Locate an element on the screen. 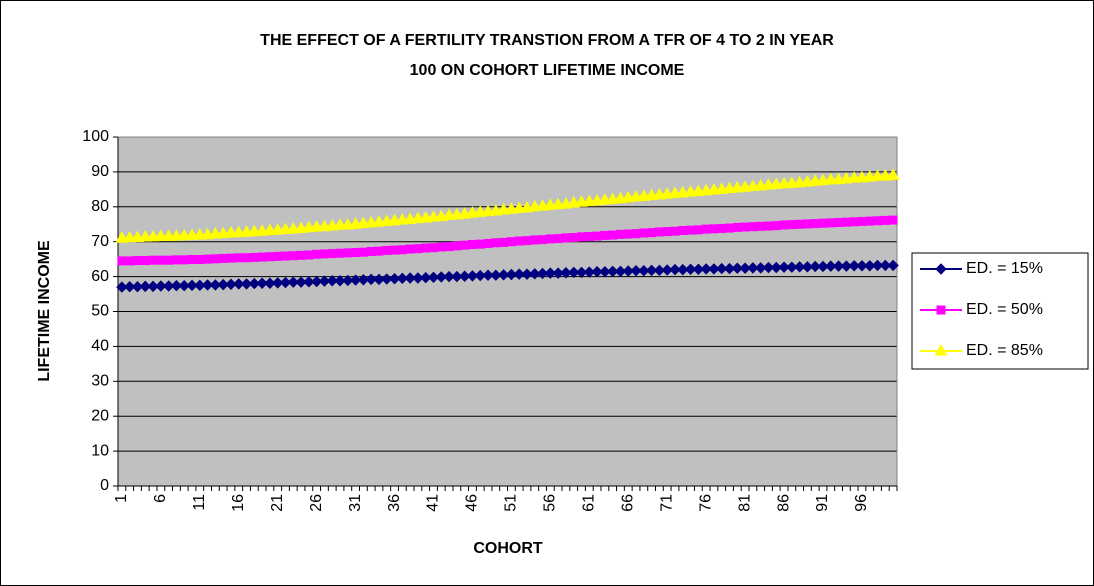 The height and width of the screenshot is (586, 1094). x-tick-label: 11 is located at coordinates (199, 502).